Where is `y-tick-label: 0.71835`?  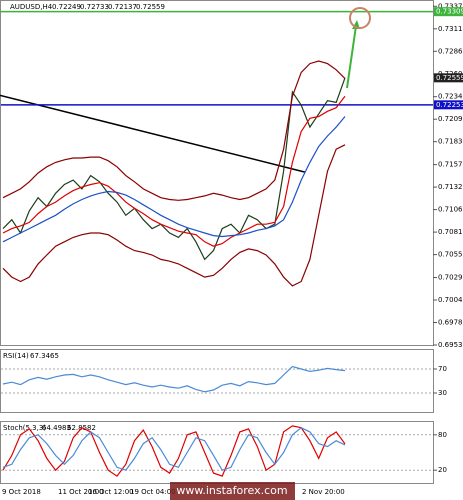
y-tick-label: 0.71835 is located at coordinates (450, 142).